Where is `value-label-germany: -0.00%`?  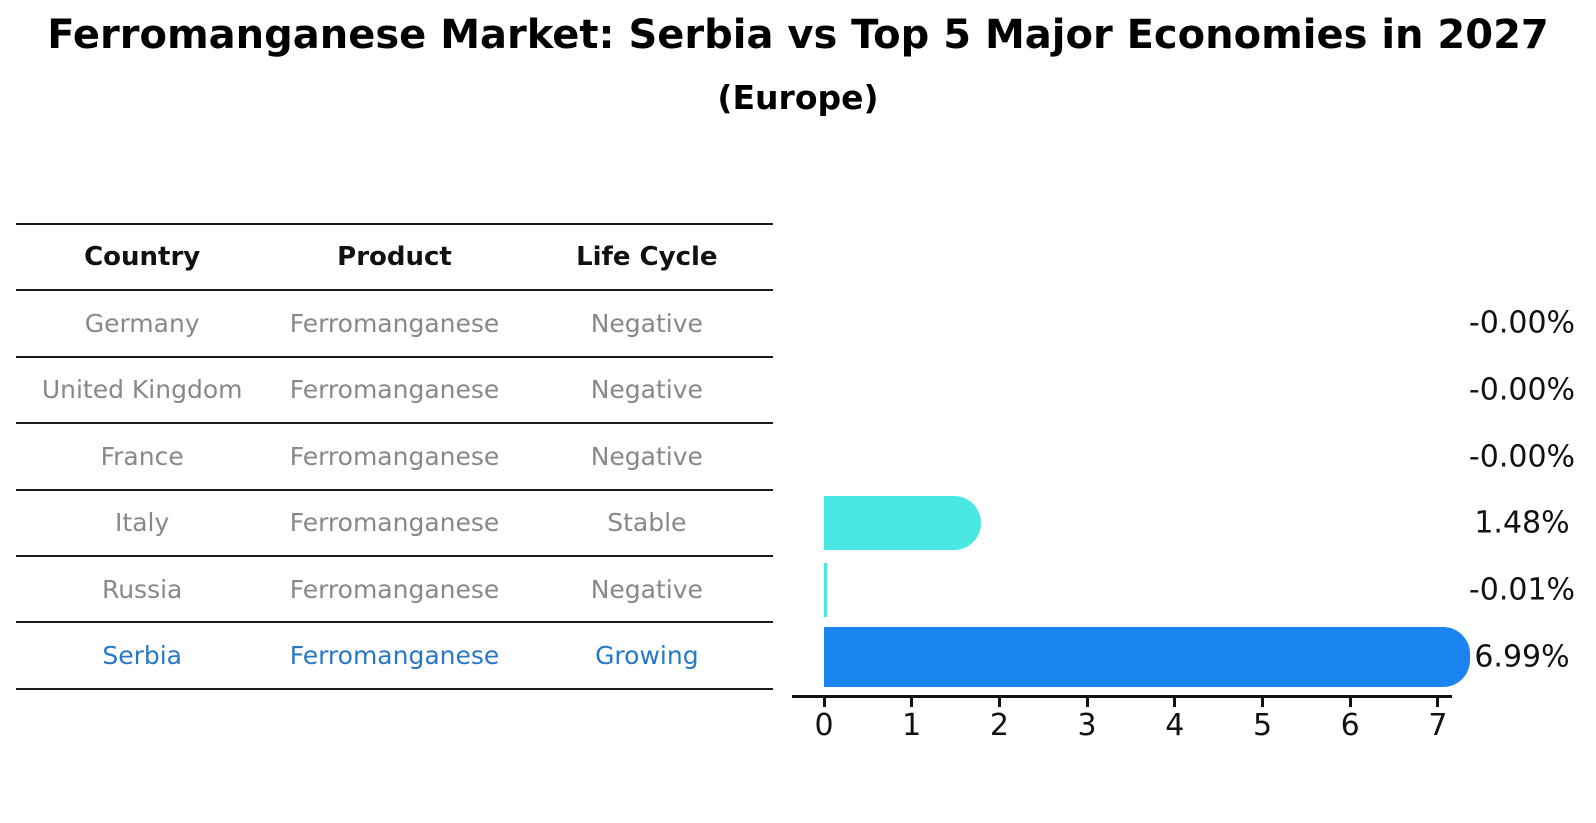 value-label-germany: -0.00% is located at coordinates (1522, 323).